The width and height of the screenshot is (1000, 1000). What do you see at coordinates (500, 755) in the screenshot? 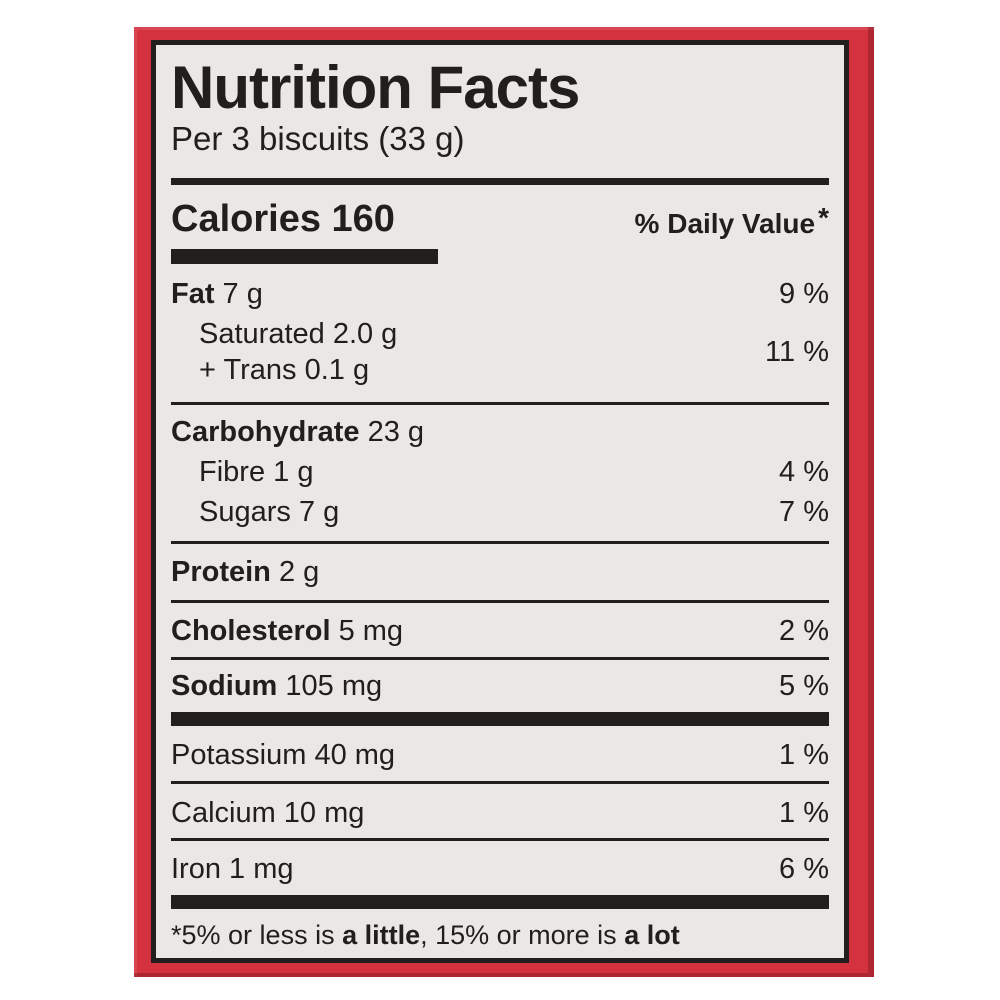
I see `row-potassium: Potassium 40 mg 1 %` at bounding box center [500, 755].